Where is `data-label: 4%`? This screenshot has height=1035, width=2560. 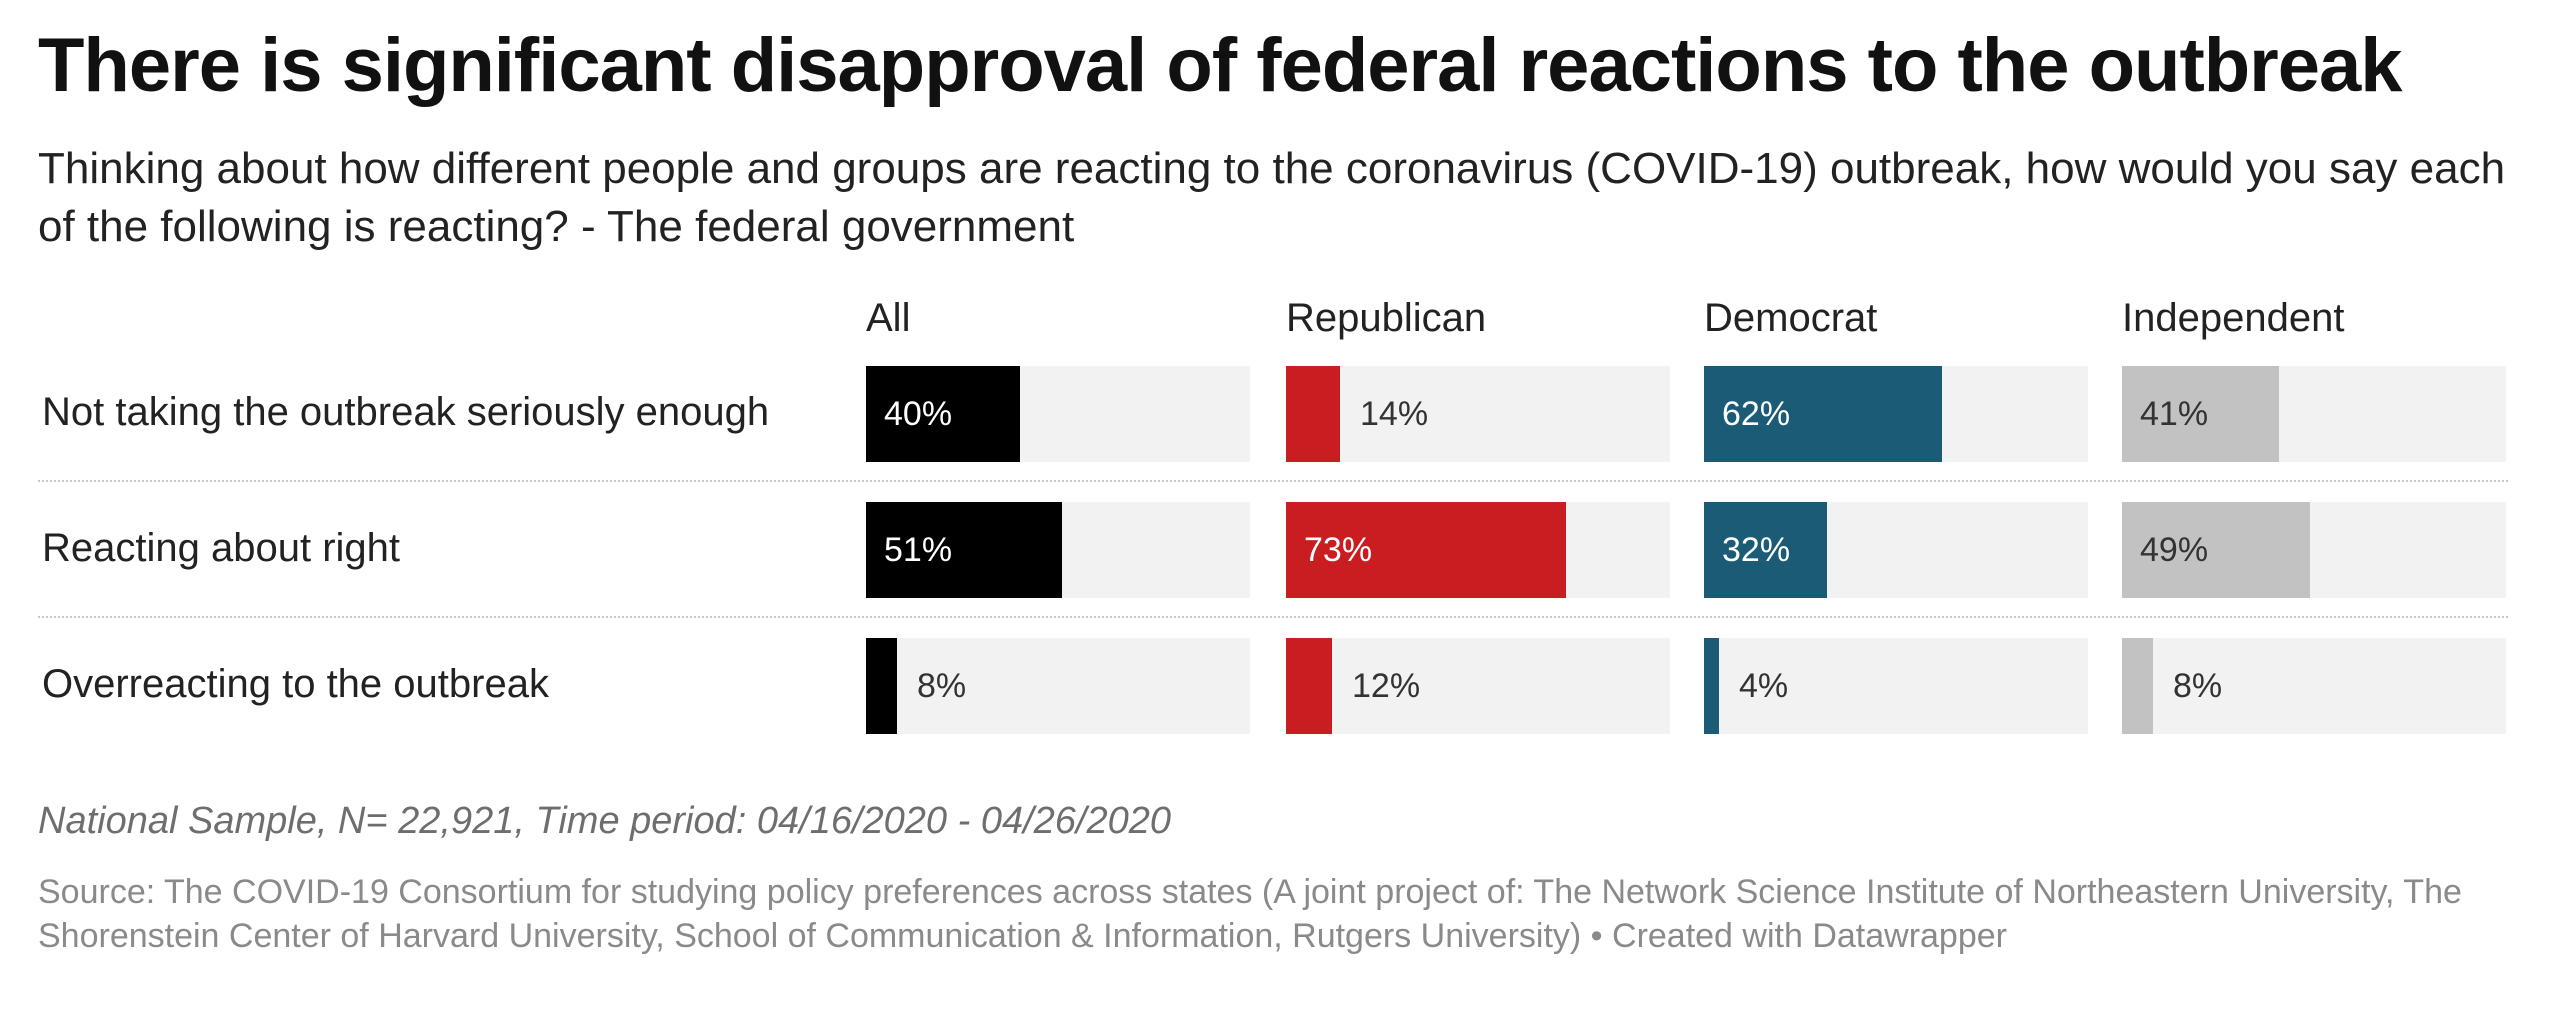 data-label: 4% is located at coordinates (1764, 686).